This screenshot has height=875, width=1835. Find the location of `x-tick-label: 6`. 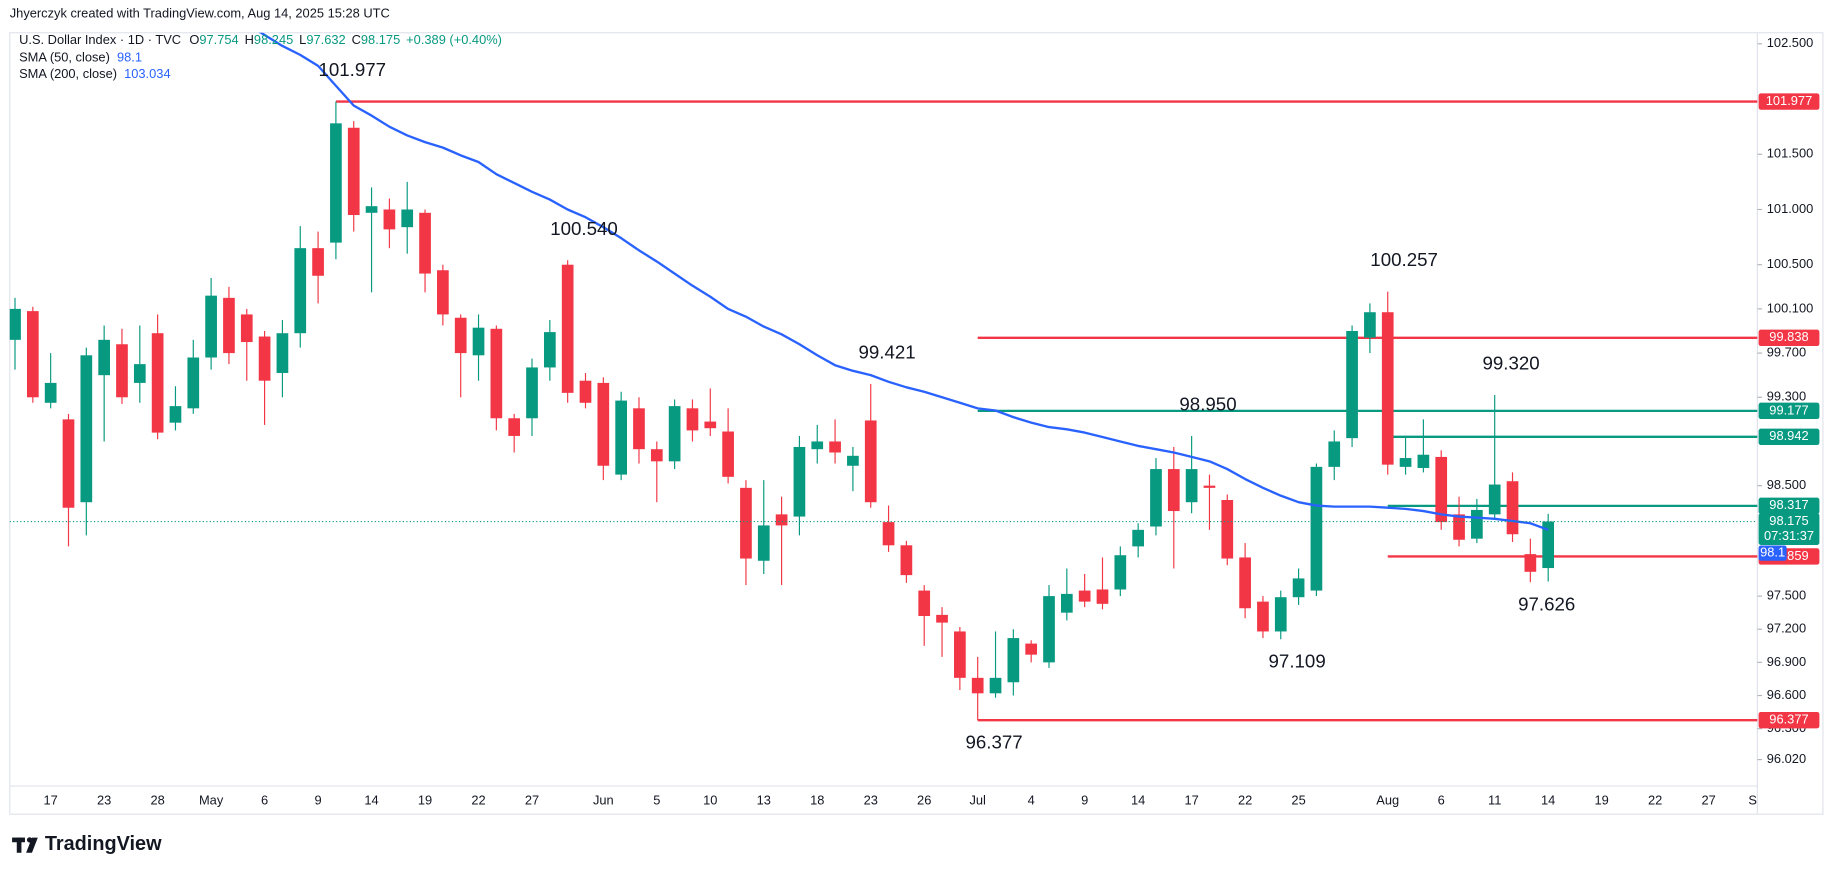

x-tick-label: 6 is located at coordinates (1441, 800).